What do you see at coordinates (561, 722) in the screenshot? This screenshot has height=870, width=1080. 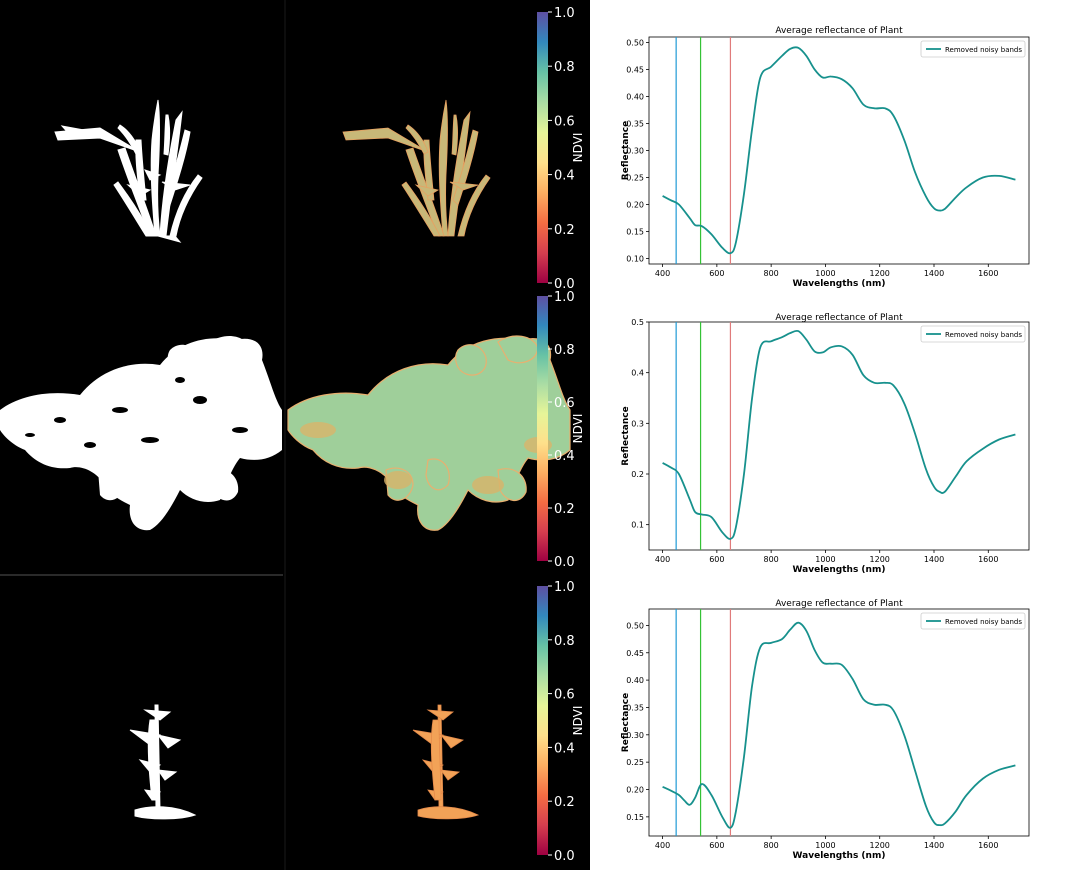 I see `ndvi-colorbar-3: 0.0 0.2 0.4 0.6 0.8 1.0 NDVI` at bounding box center [561, 722].